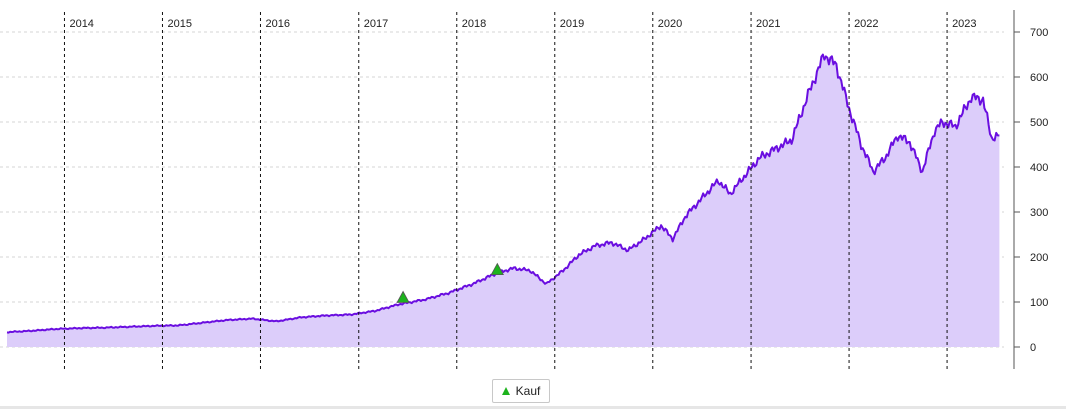 The width and height of the screenshot is (1066, 414). Describe the element at coordinates (505, 391) in the screenshot. I see `buy-marker-icon` at that location.